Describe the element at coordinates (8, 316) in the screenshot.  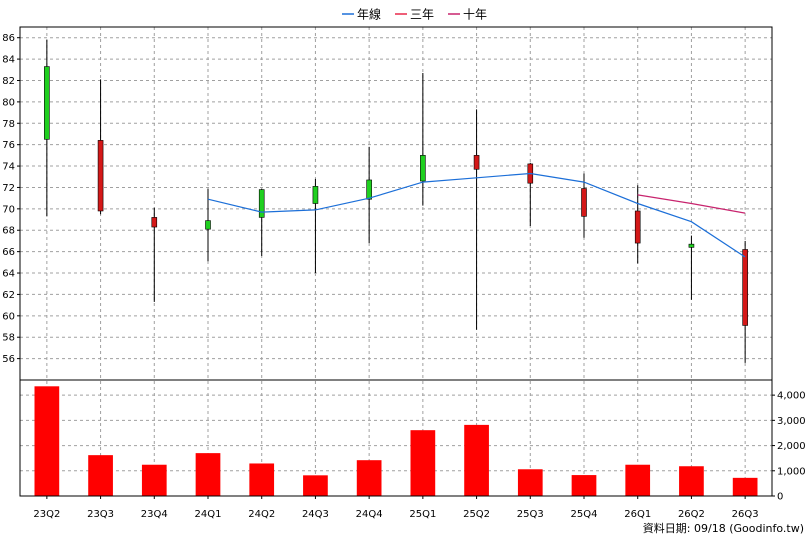
I see `price-tick-label: 60` at that location.